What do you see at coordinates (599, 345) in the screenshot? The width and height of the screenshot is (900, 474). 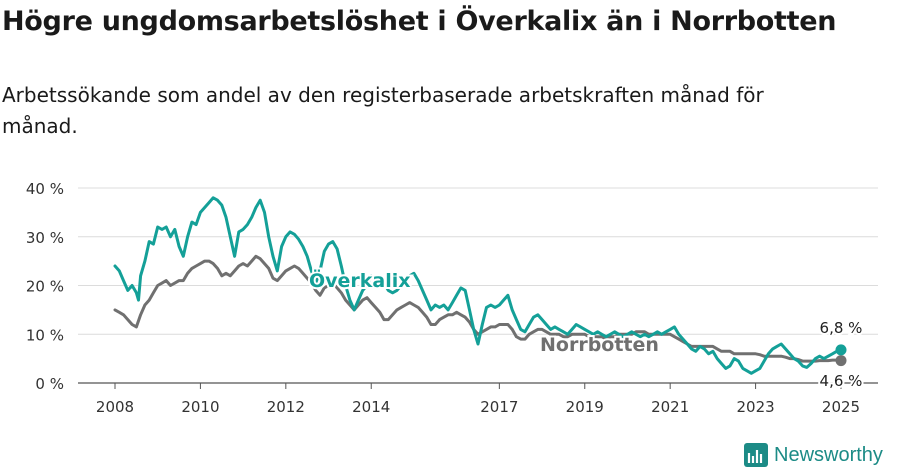 I see `series-label-norrbotten: Norrbotten` at bounding box center [599, 345].